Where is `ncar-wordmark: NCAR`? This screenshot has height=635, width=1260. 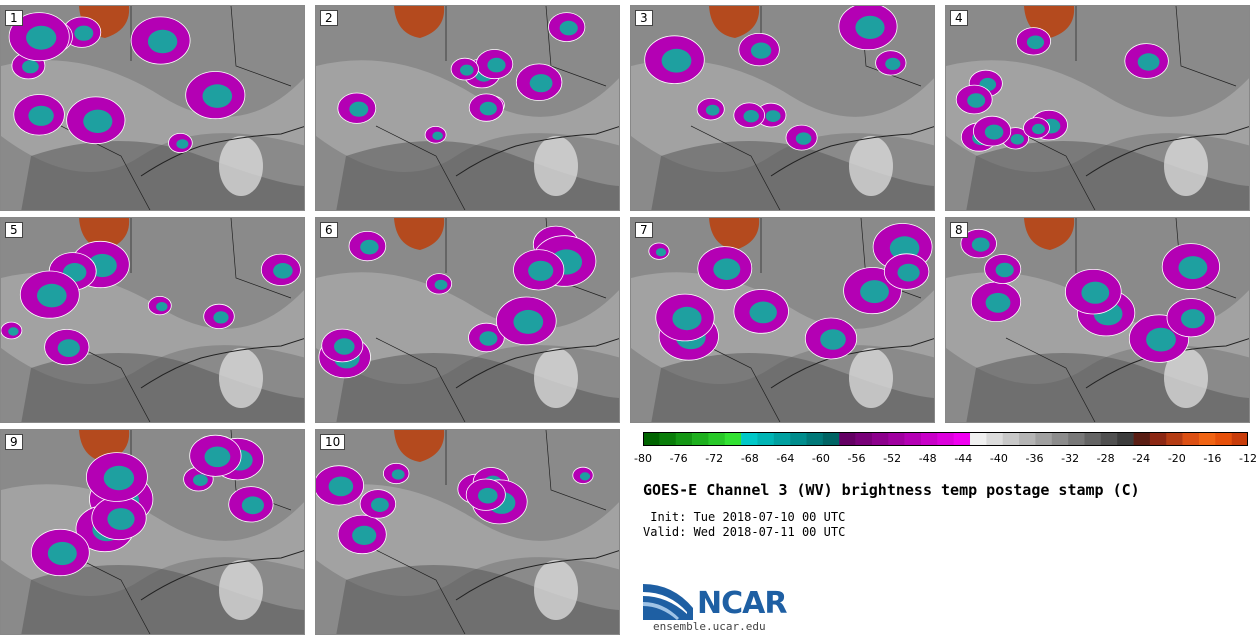 ncar-wordmark: NCAR is located at coordinates (742, 603).